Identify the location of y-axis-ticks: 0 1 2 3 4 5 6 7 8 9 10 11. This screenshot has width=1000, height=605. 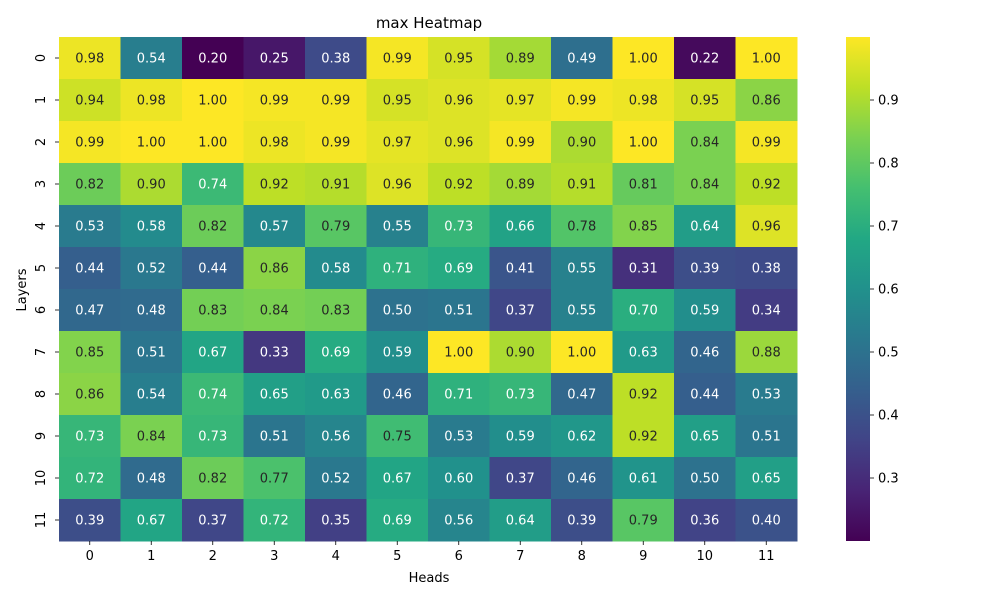
(46, 291).